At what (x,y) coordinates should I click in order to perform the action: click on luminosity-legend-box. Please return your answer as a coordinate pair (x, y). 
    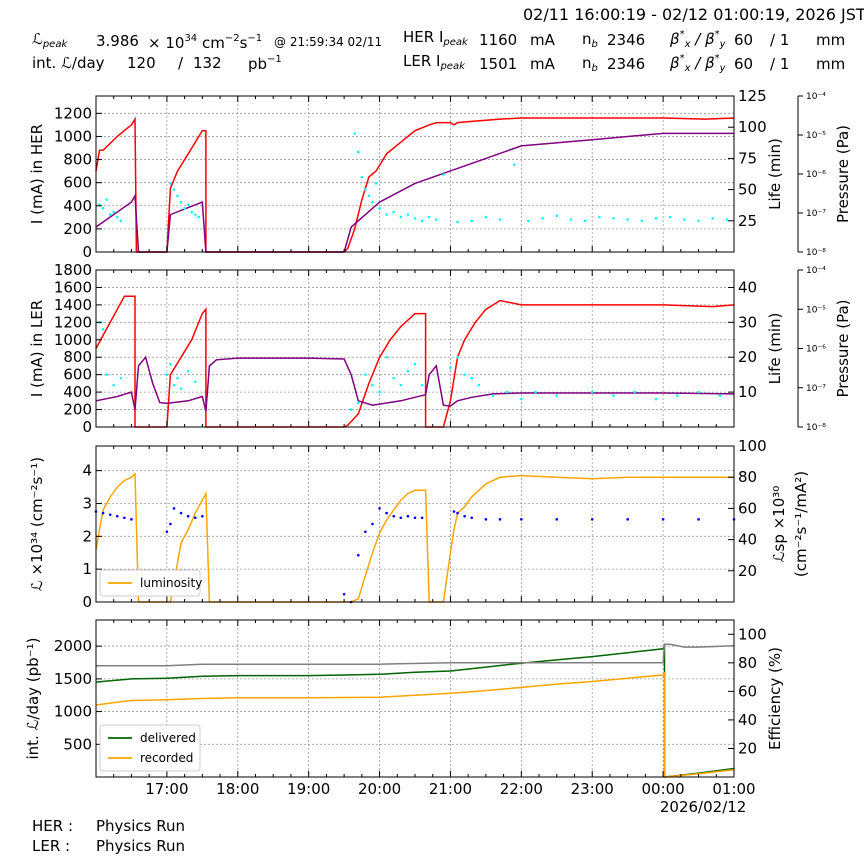
    Looking at the image, I should click on (150, 583).